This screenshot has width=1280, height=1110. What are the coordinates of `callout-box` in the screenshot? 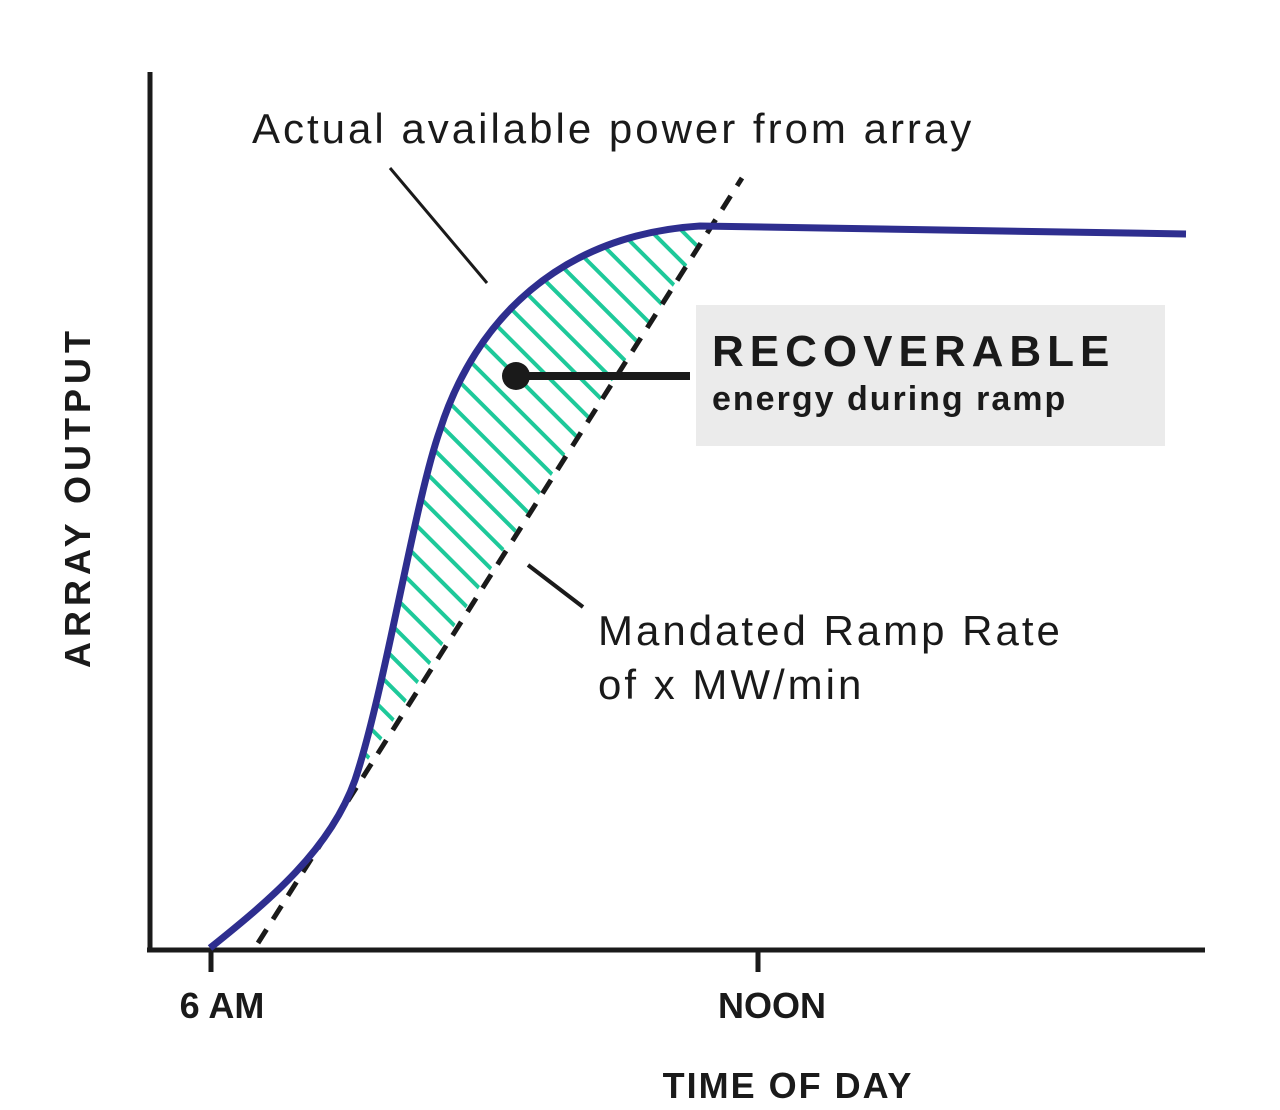 It's located at (930, 375).